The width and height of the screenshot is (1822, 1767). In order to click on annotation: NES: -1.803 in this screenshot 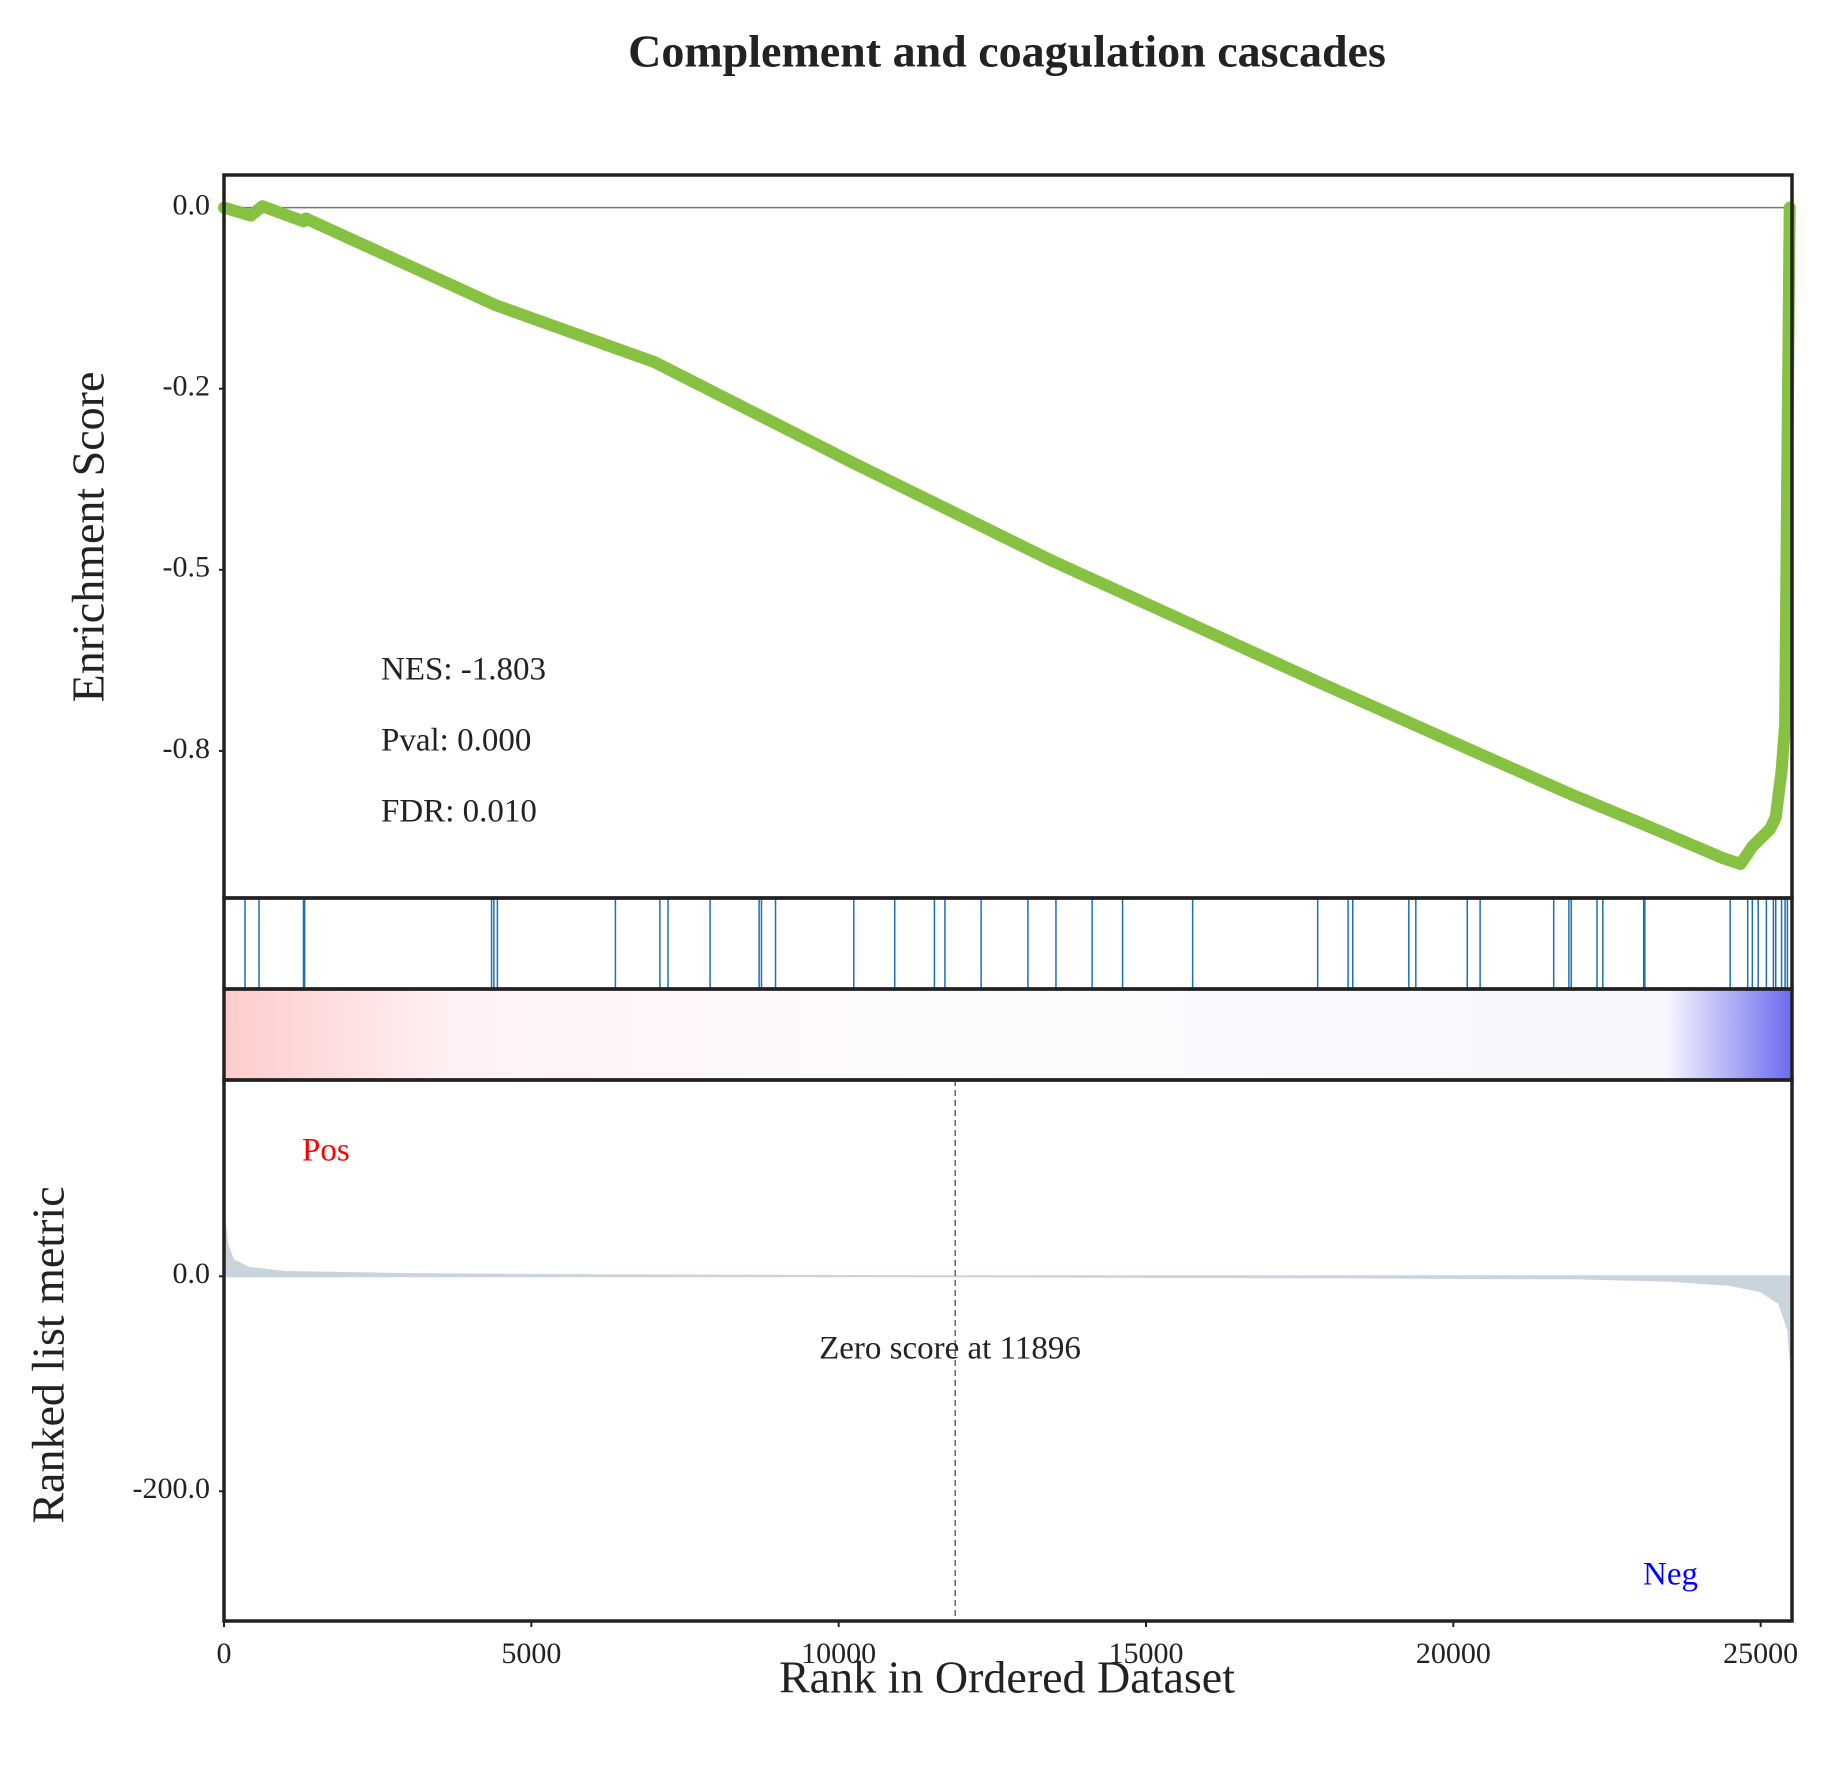, I will do `click(463, 670)`.